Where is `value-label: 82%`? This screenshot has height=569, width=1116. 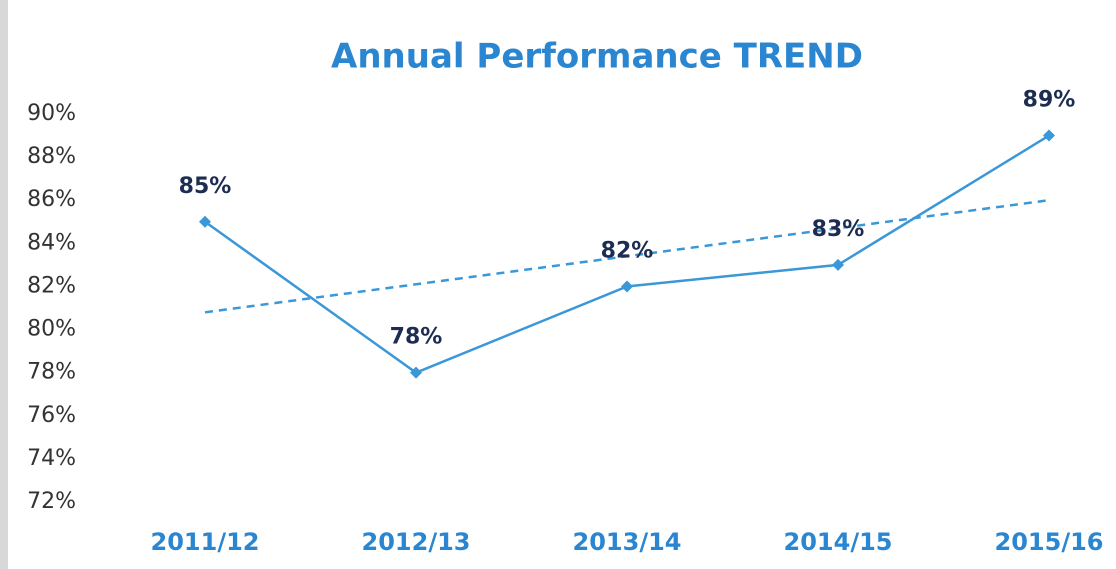 value-label: 82% is located at coordinates (627, 250).